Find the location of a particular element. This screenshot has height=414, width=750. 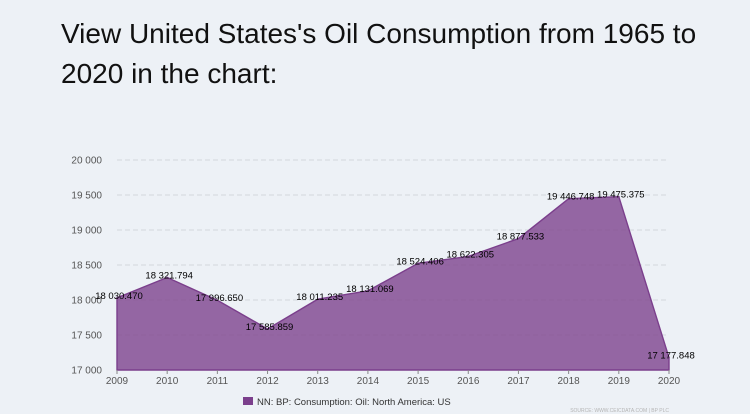

data-label: 19 446.748 is located at coordinates (571, 197).